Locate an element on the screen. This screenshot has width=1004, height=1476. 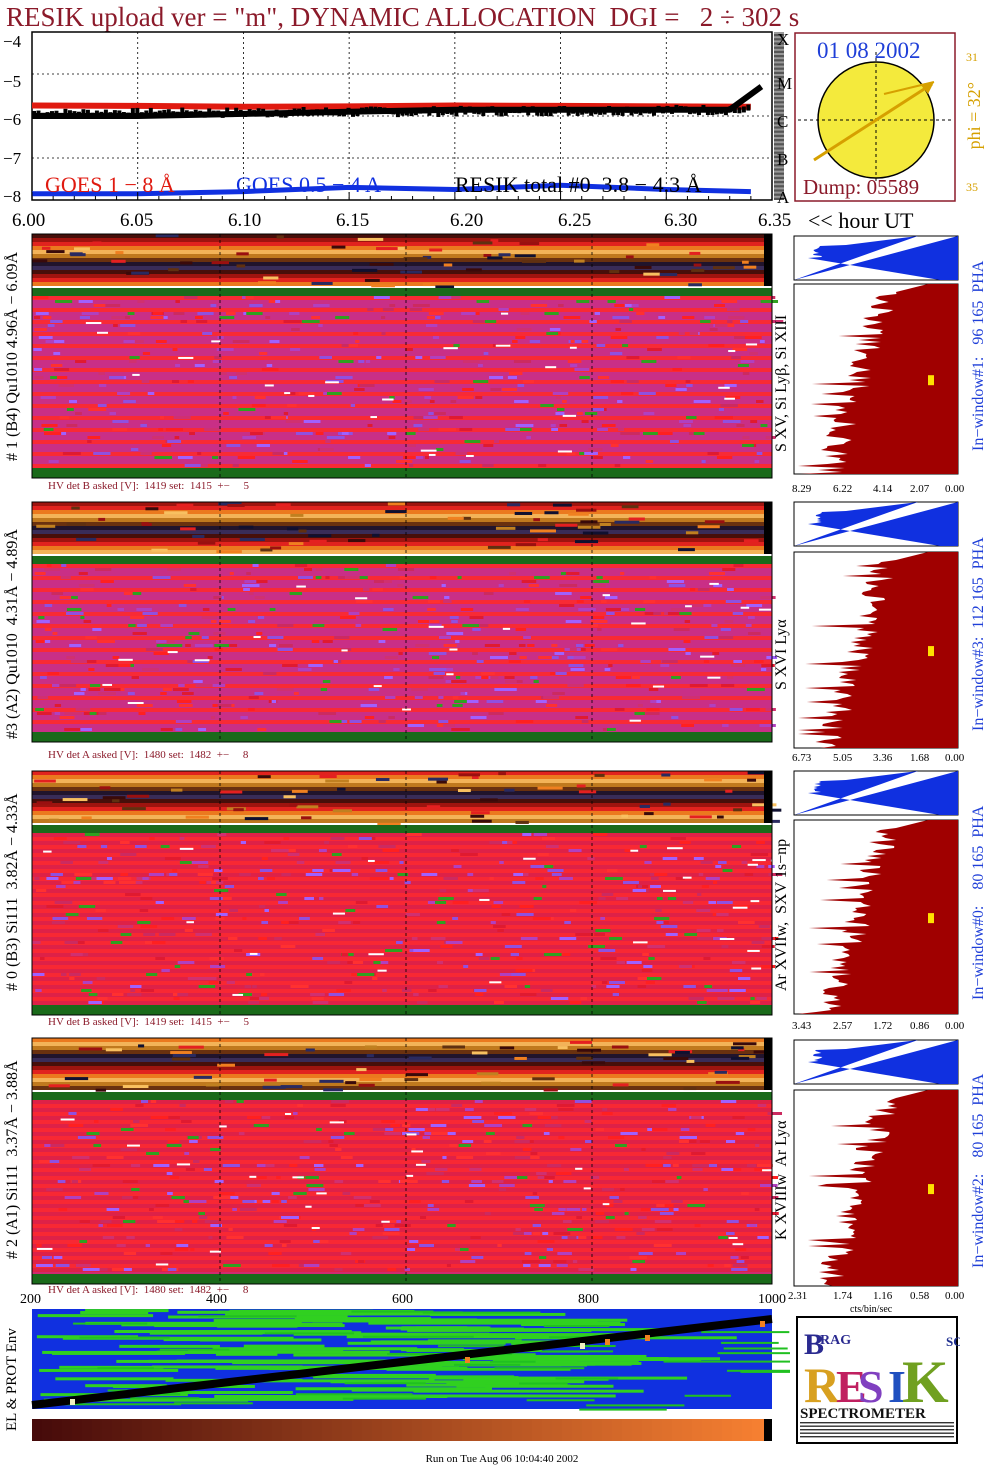
logo-fine-print is located at coordinates (877, 1430).